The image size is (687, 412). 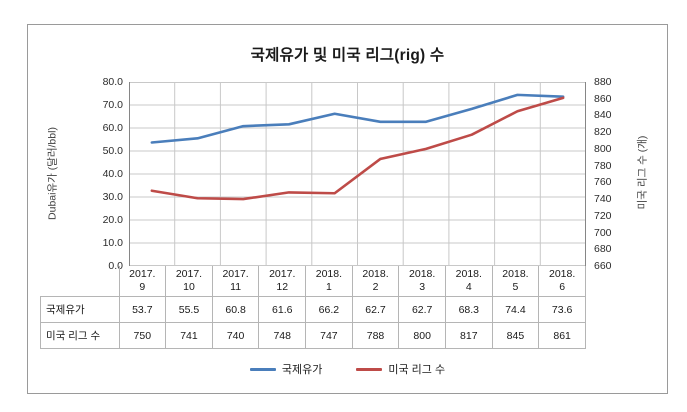 I want to click on y-axis-right-tick: 880, so click(x=603, y=82).